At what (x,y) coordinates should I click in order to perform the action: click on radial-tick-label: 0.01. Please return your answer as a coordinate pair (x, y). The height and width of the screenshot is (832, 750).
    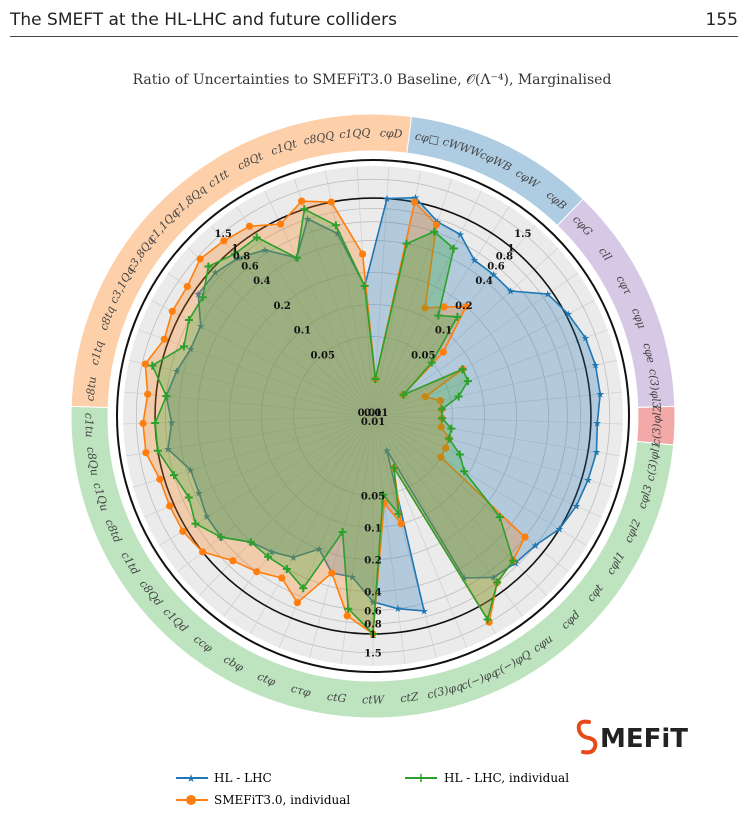
    Looking at the image, I should click on (376, 413).